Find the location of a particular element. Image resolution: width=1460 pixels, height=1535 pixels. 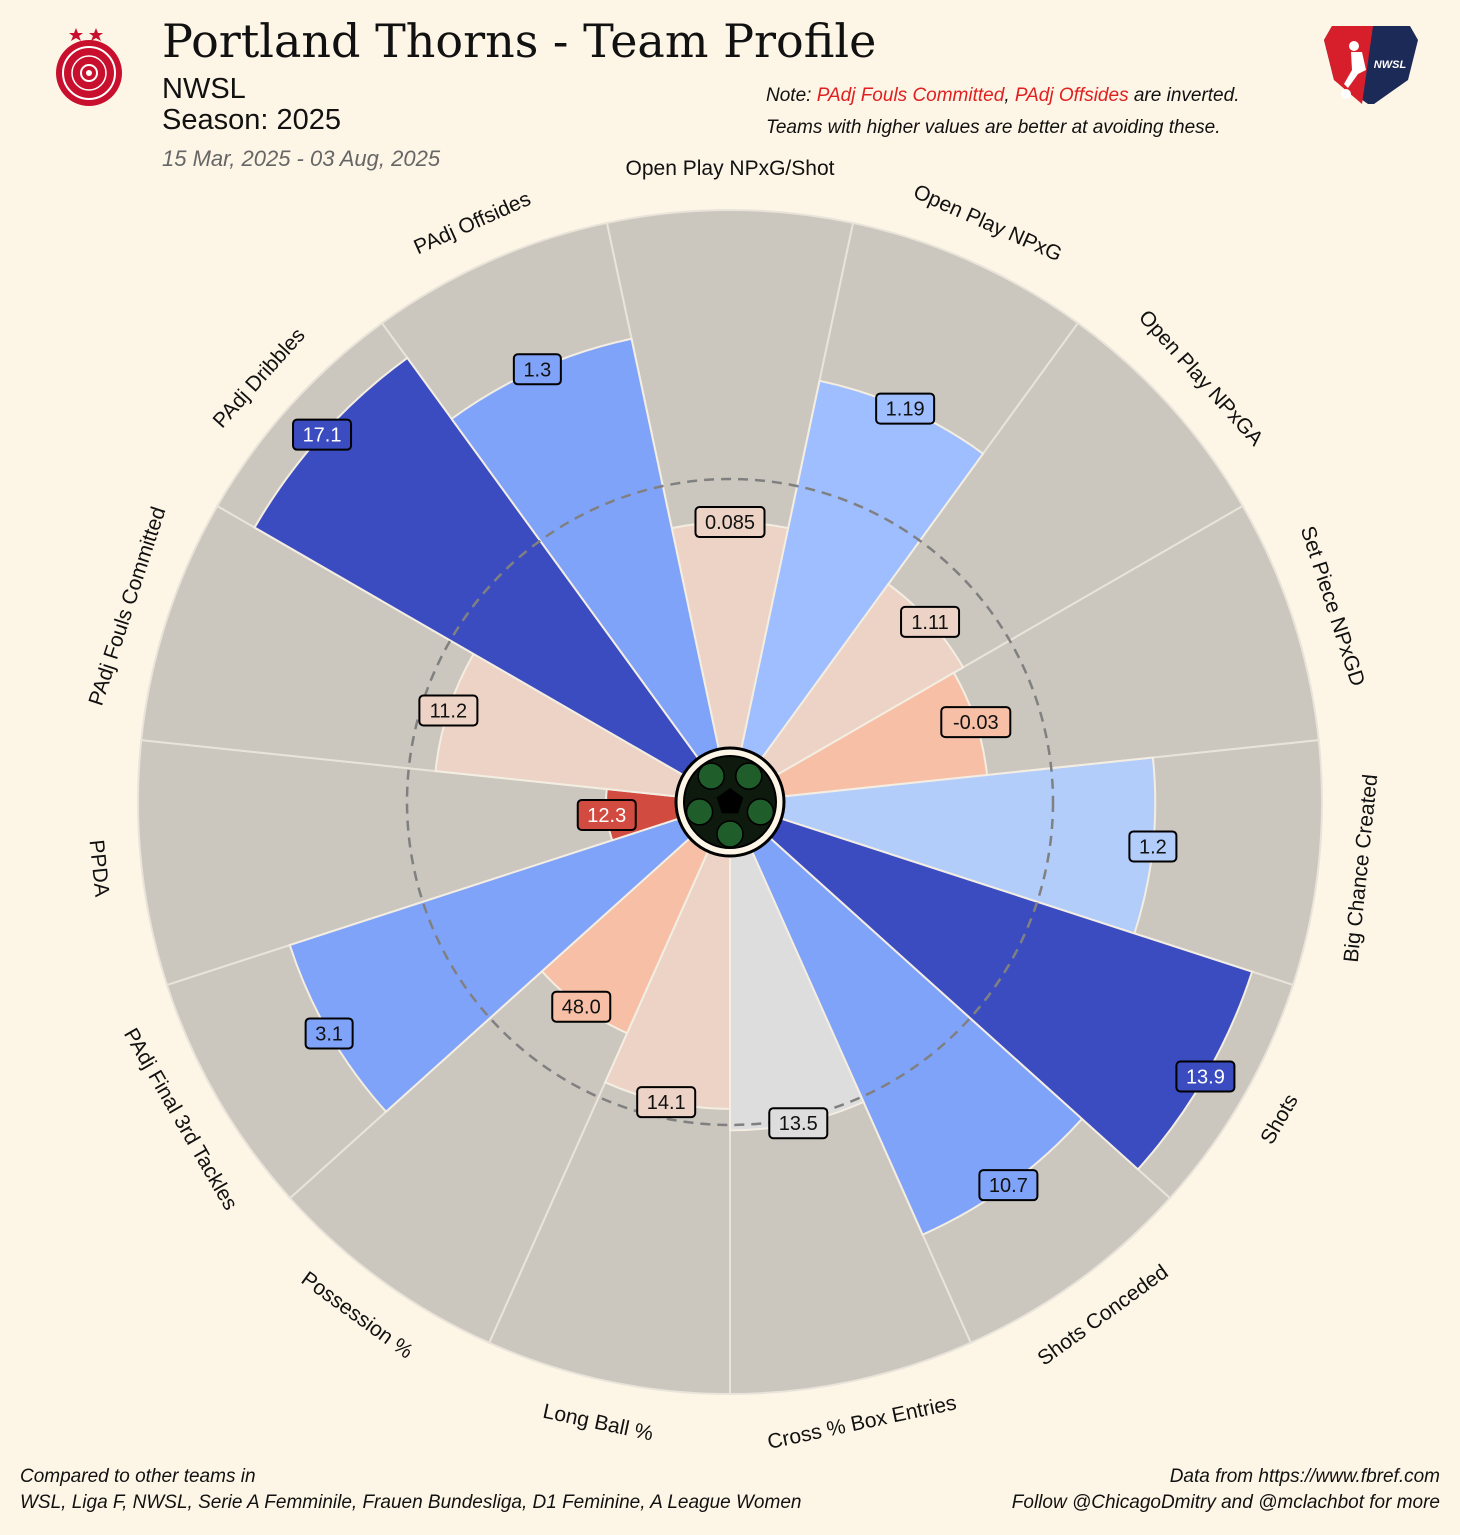

value-label-padj-dribbles: 17.1 is located at coordinates (322, 434).